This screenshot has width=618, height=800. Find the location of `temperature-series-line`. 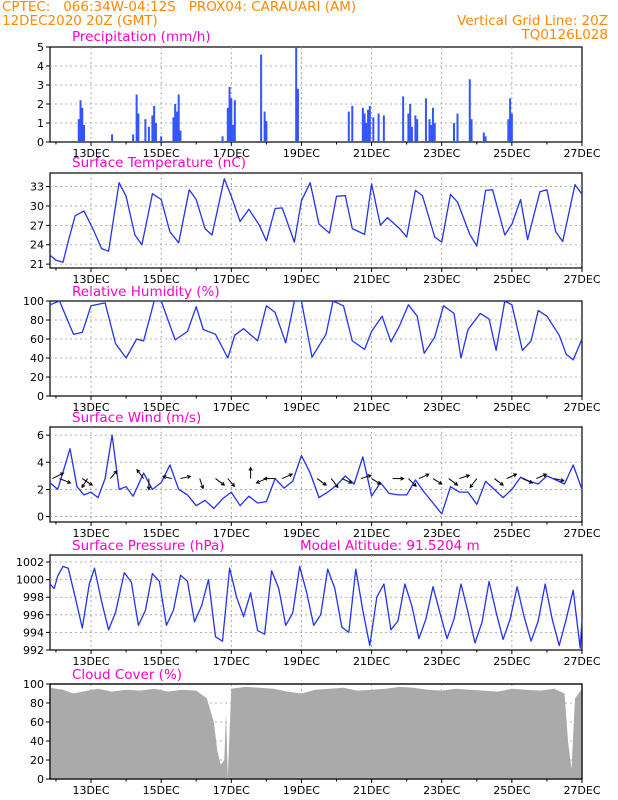

temperature-series-line is located at coordinates (316, 220).